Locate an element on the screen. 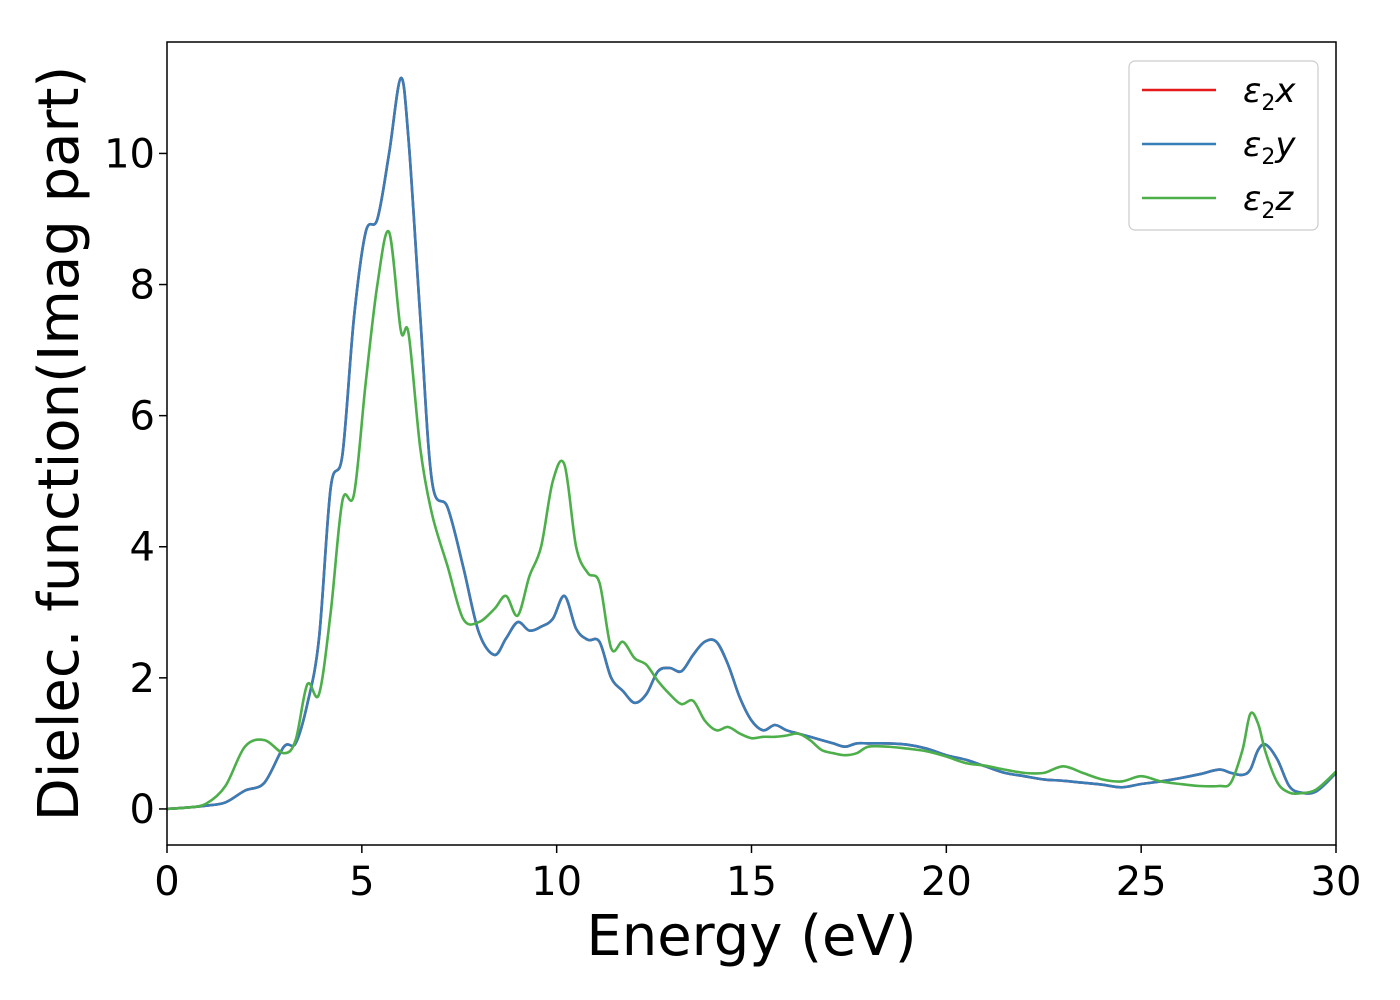 The image size is (1400, 1000). x-tick-label: 15 is located at coordinates (751, 882).